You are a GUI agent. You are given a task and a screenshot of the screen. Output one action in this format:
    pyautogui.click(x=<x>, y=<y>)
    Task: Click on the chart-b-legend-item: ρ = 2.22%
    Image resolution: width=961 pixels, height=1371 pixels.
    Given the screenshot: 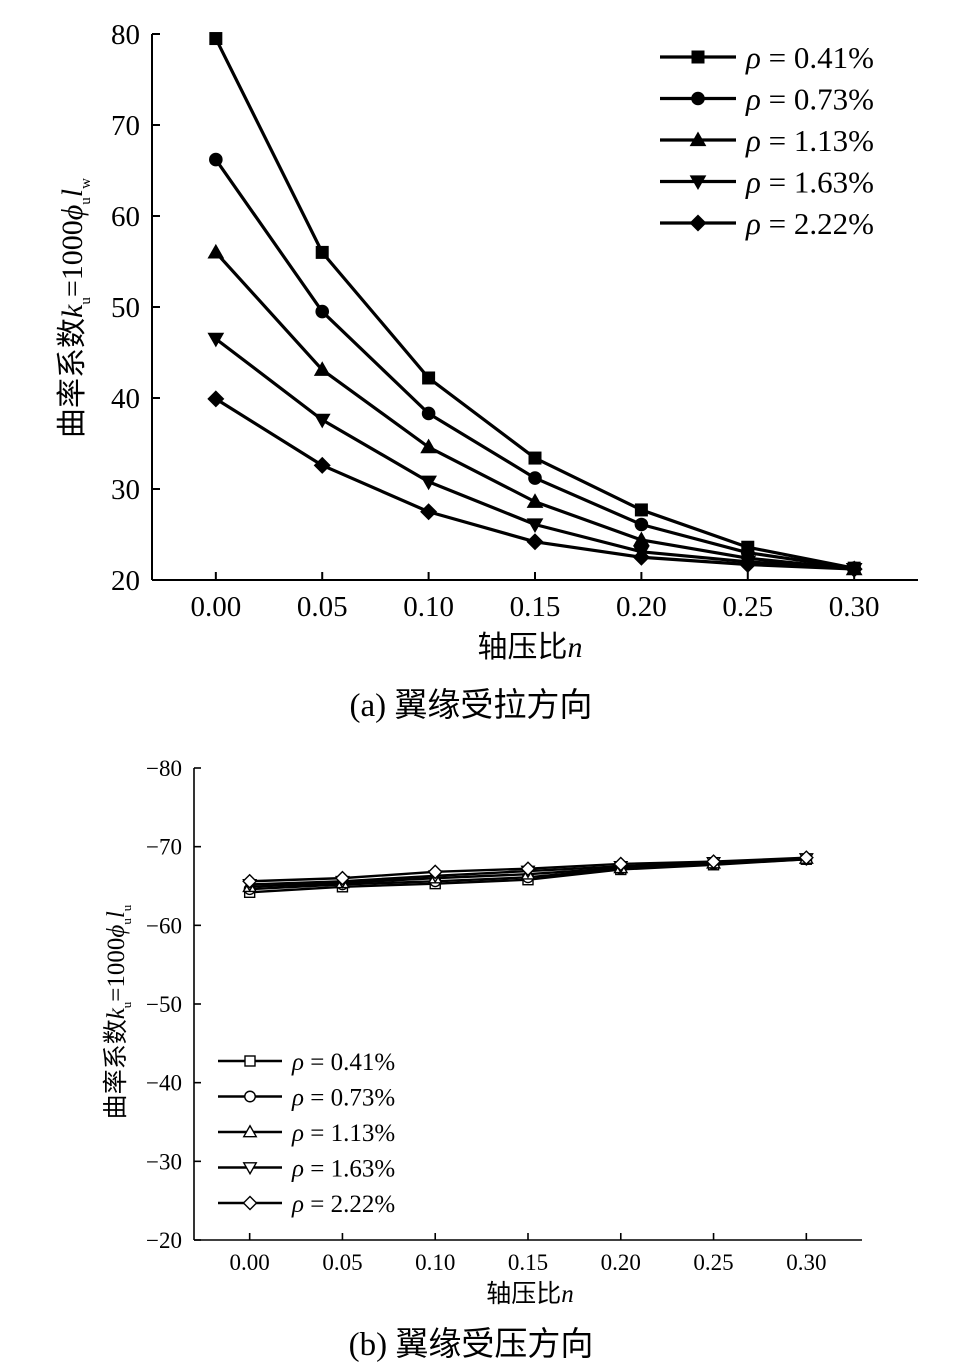 What is the action you would take?
    pyautogui.click(x=306, y=1204)
    